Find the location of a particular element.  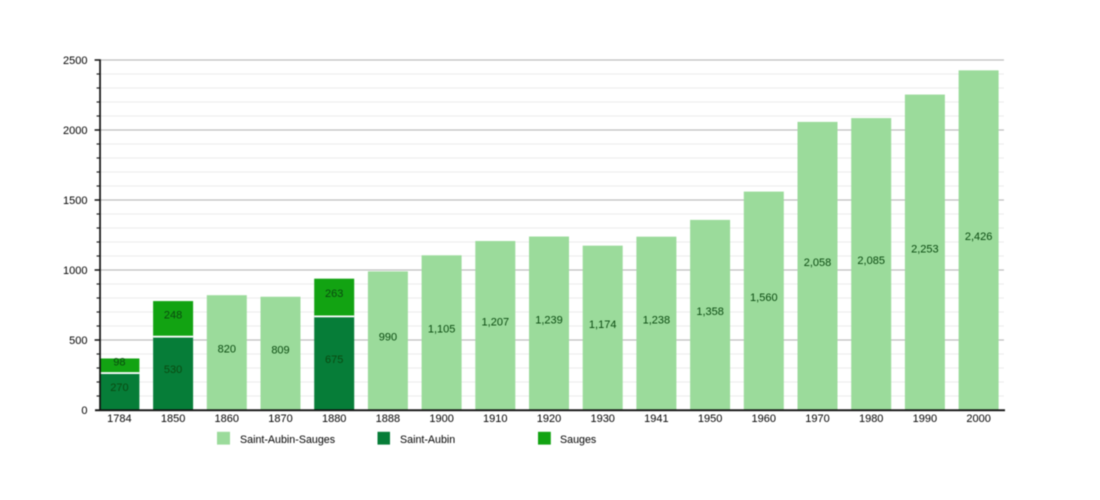

svg-text: 1850 is located at coordinates (173, 419).